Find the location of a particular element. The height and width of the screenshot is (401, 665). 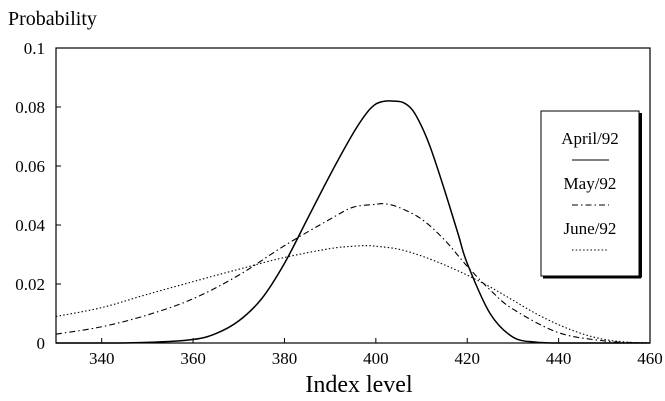

legend: April/92 May/92 June/92 is located at coordinates (591, 194).